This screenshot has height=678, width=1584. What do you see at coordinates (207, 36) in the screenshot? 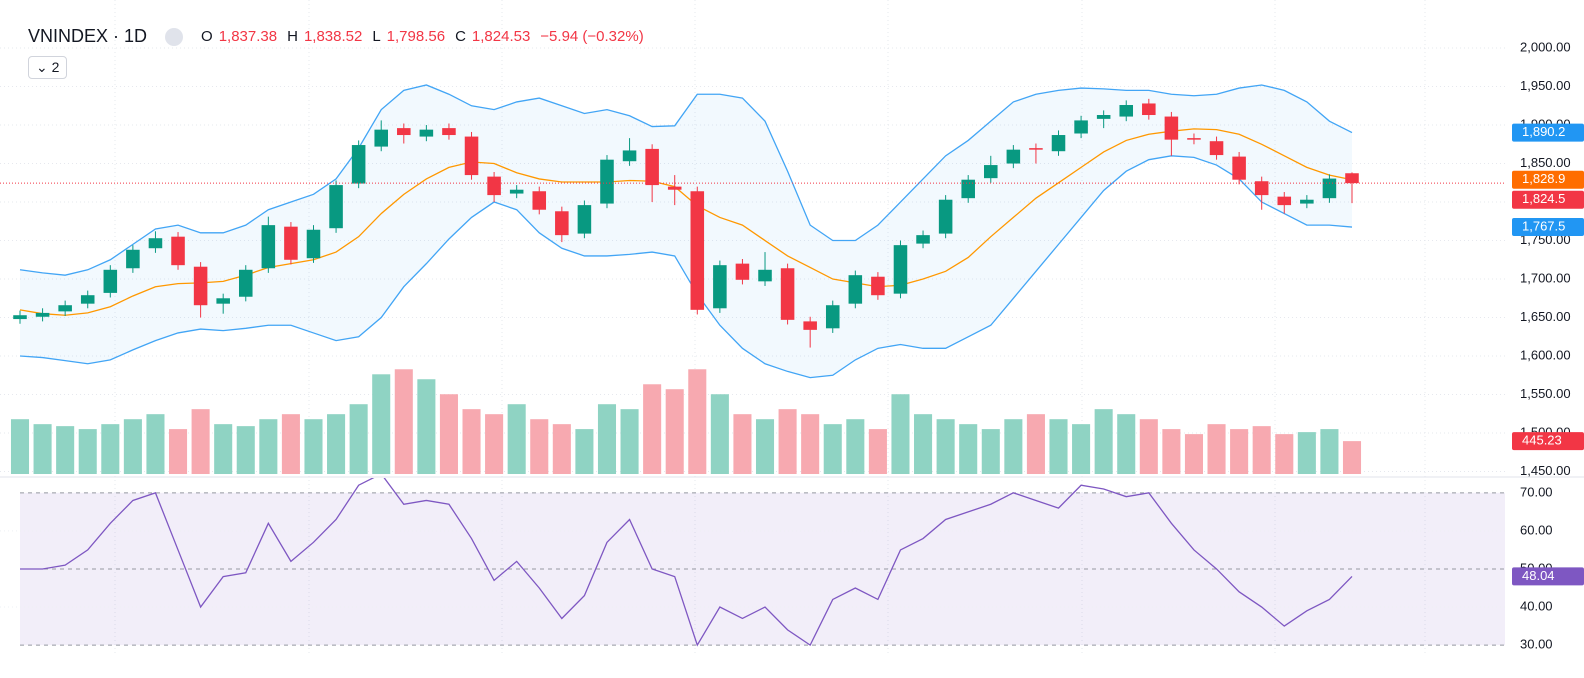
I see `ohlc-key: O` at bounding box center [207, 36].